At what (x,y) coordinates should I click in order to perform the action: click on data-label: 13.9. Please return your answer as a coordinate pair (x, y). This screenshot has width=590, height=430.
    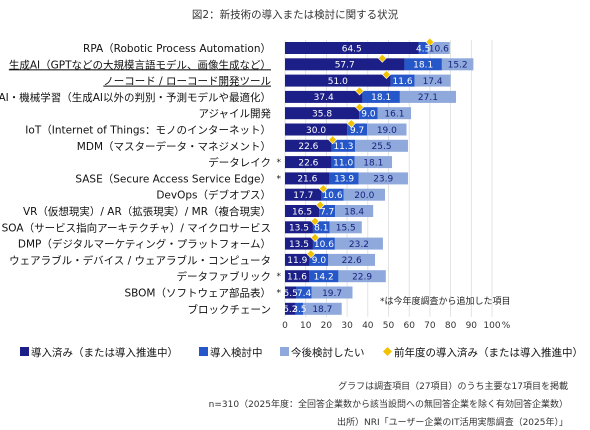
    Looking at the image, I should click on (344, 180).